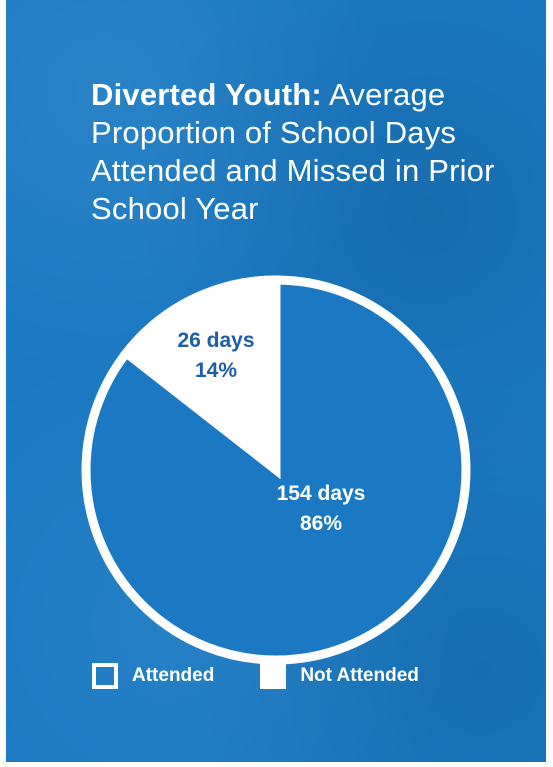 The height and width of the screenshot is (767, 553). I want to click on legend-label-attended: Attended, so click(173, 675).